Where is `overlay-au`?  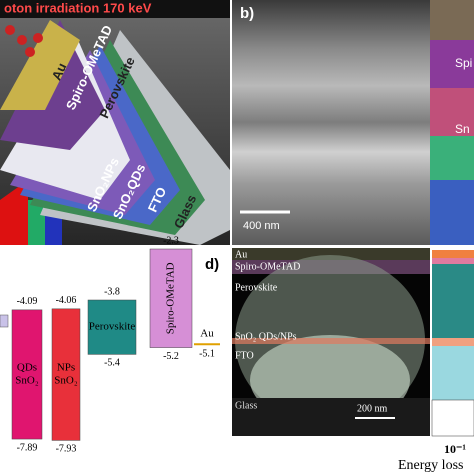
overlay-au is located at coordinates (452, 20).